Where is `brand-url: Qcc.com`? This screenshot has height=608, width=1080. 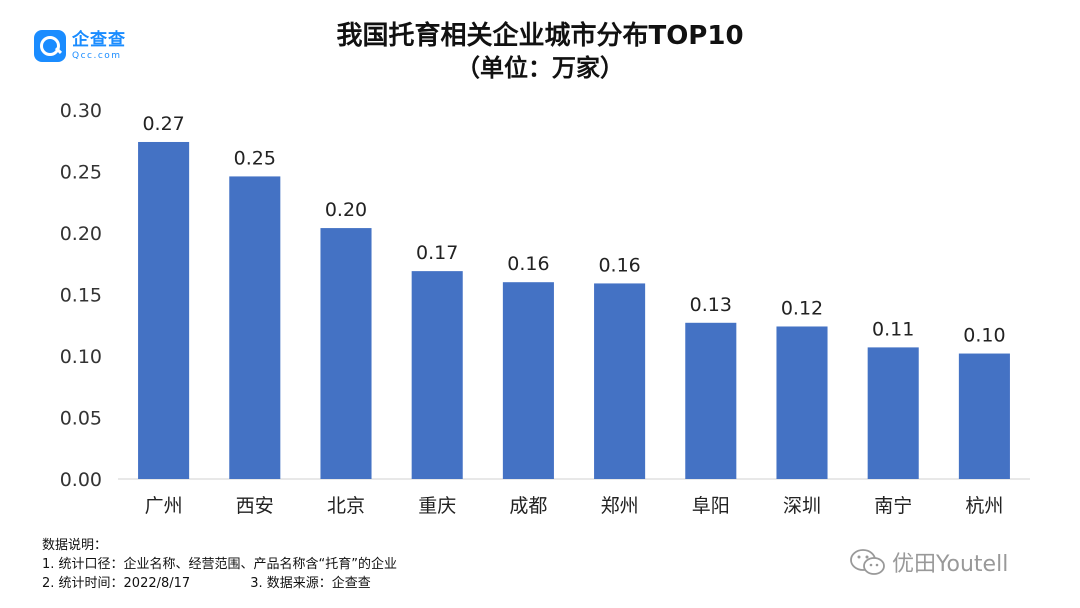 brand-url: Qcc.com is located at coordinates (97, 55).